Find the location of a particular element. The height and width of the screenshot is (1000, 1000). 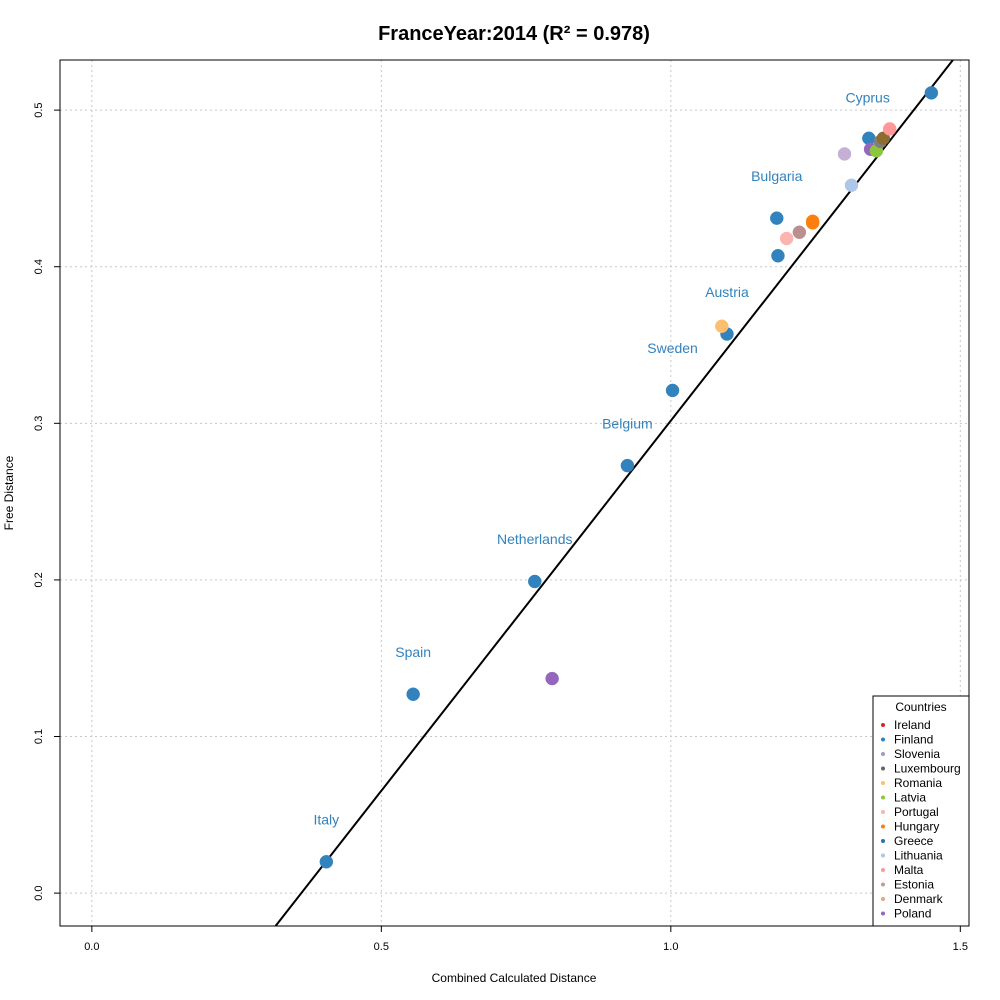

chart-title: FranceYear:2014 (R² = 0.978) is located at coordinates (514, 34).